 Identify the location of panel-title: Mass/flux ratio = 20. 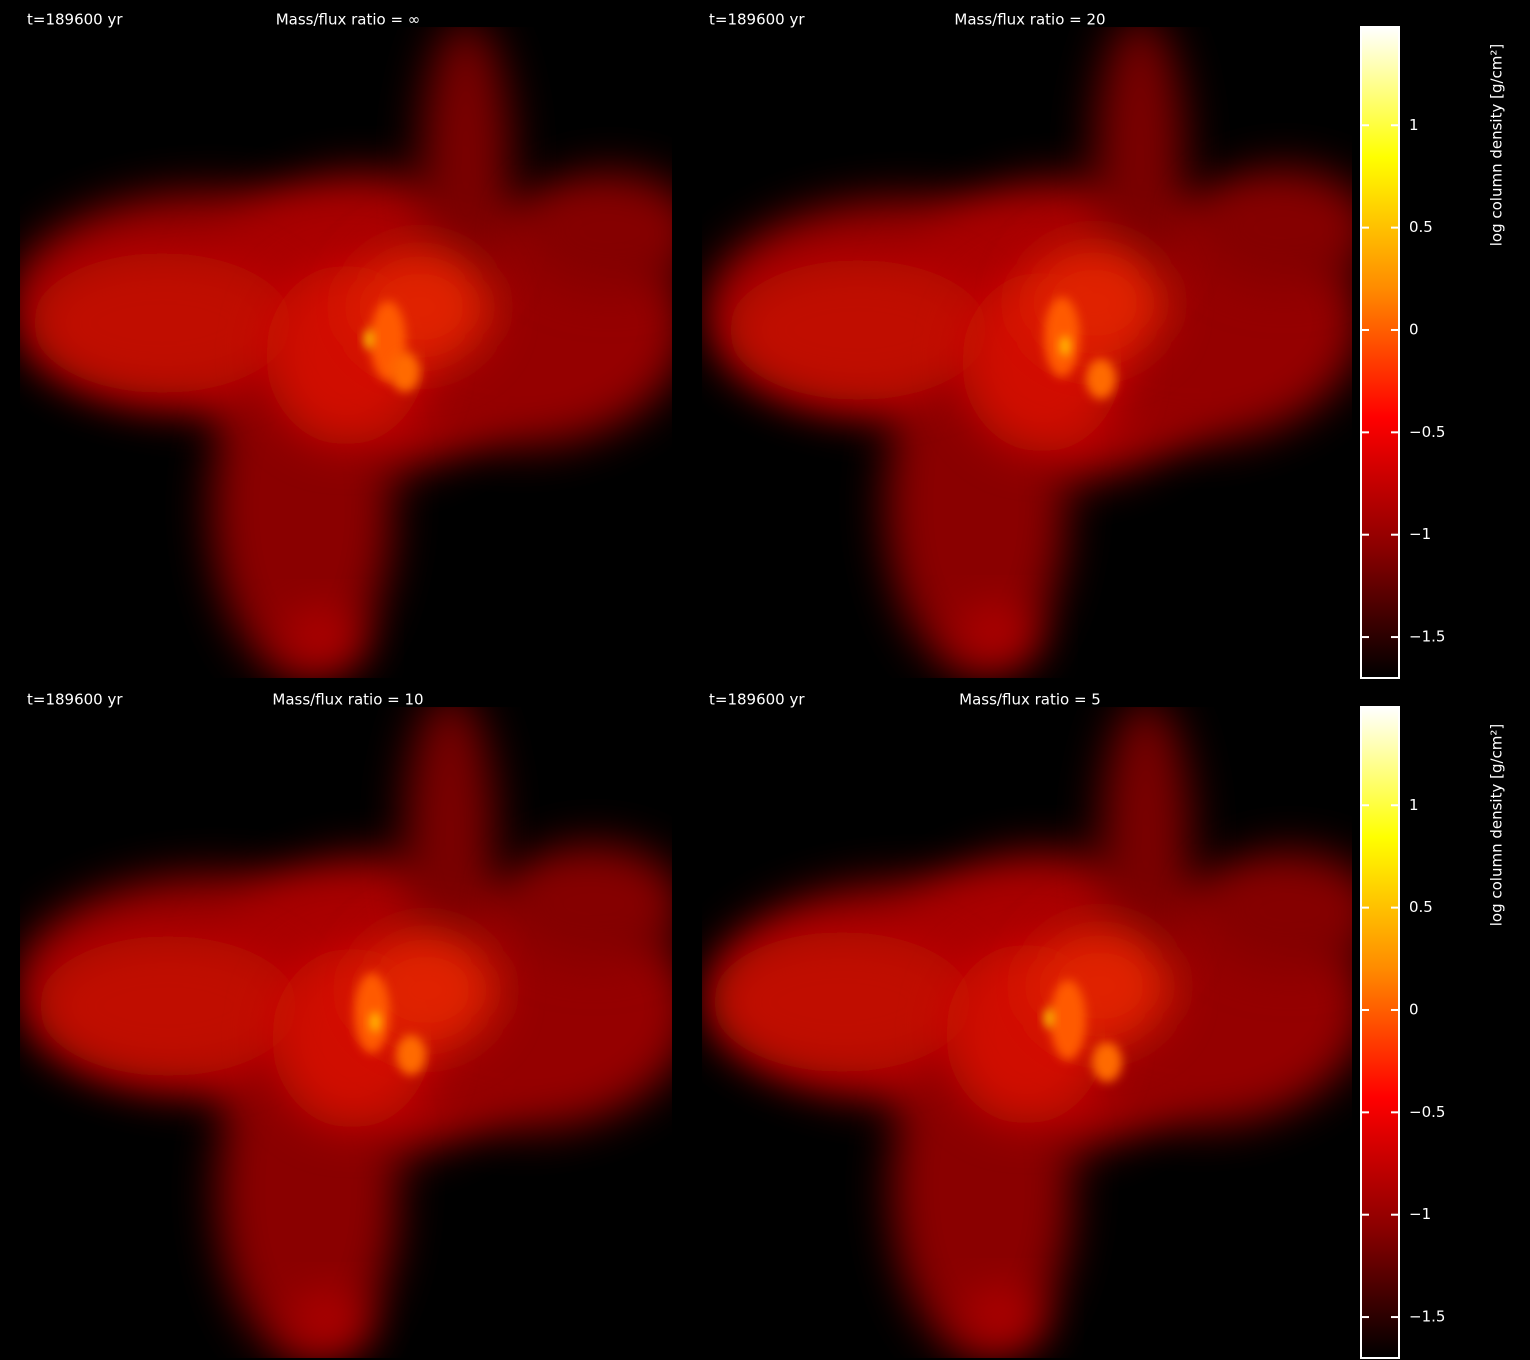
(1029, 20).